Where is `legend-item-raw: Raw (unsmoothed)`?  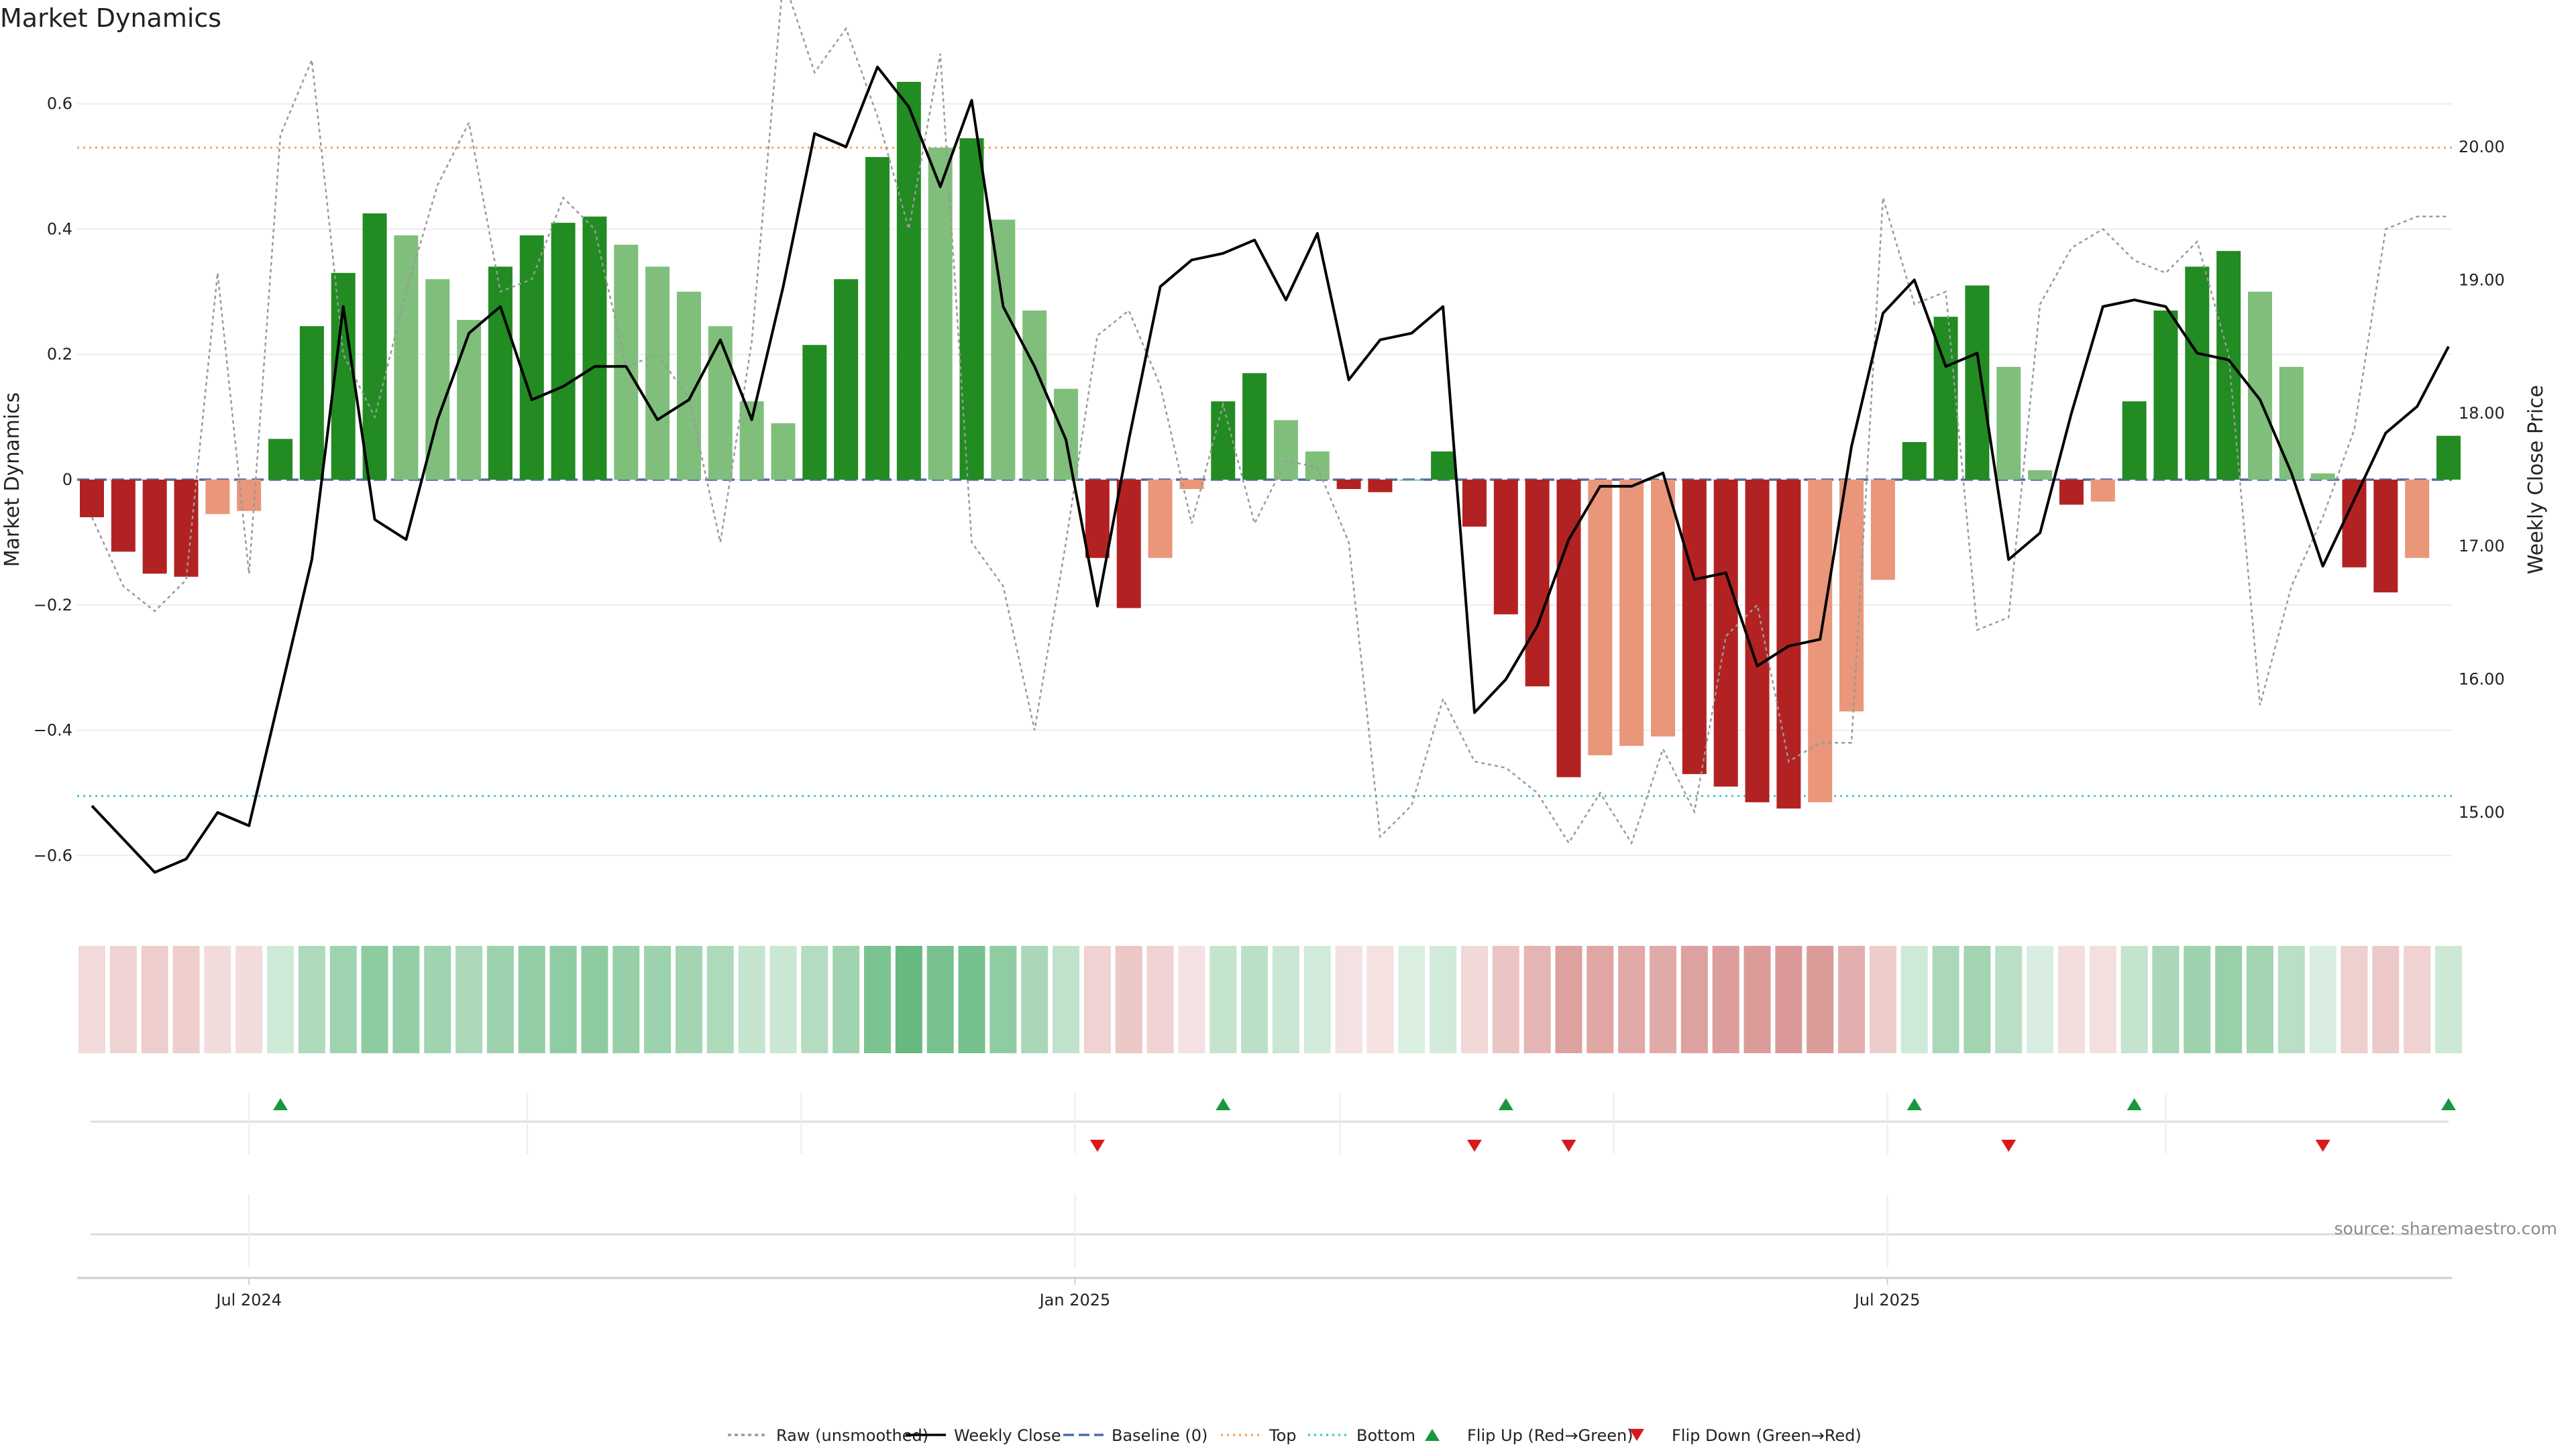
legend-item-raw: Raw (unsmoothed) is located at coordinates (828, 1435).